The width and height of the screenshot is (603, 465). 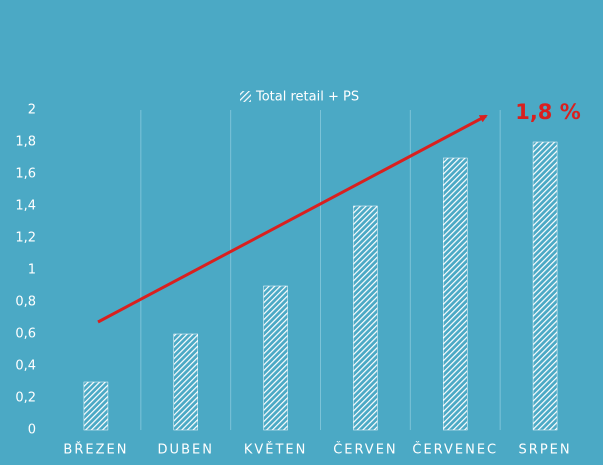 I want to click on x-tick-label: ČERVENEC, so click(x=455, y=450).